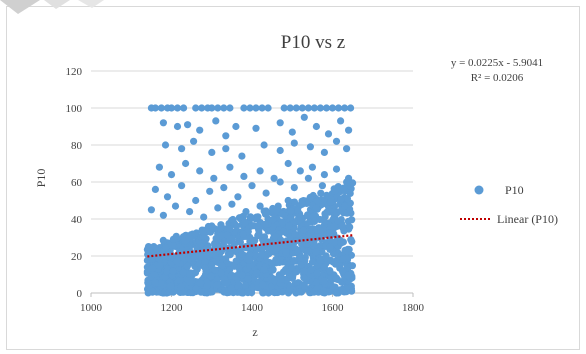  I want to click on legend-marker-p10, so click(479, 190).